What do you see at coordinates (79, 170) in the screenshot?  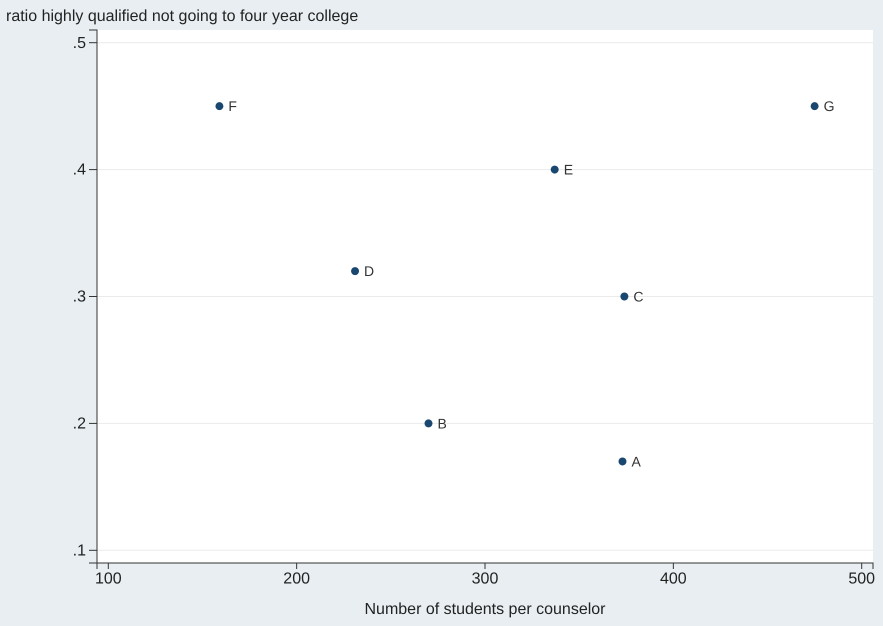 I see `y-tick-label: .4` at bounding box center [79, 170].